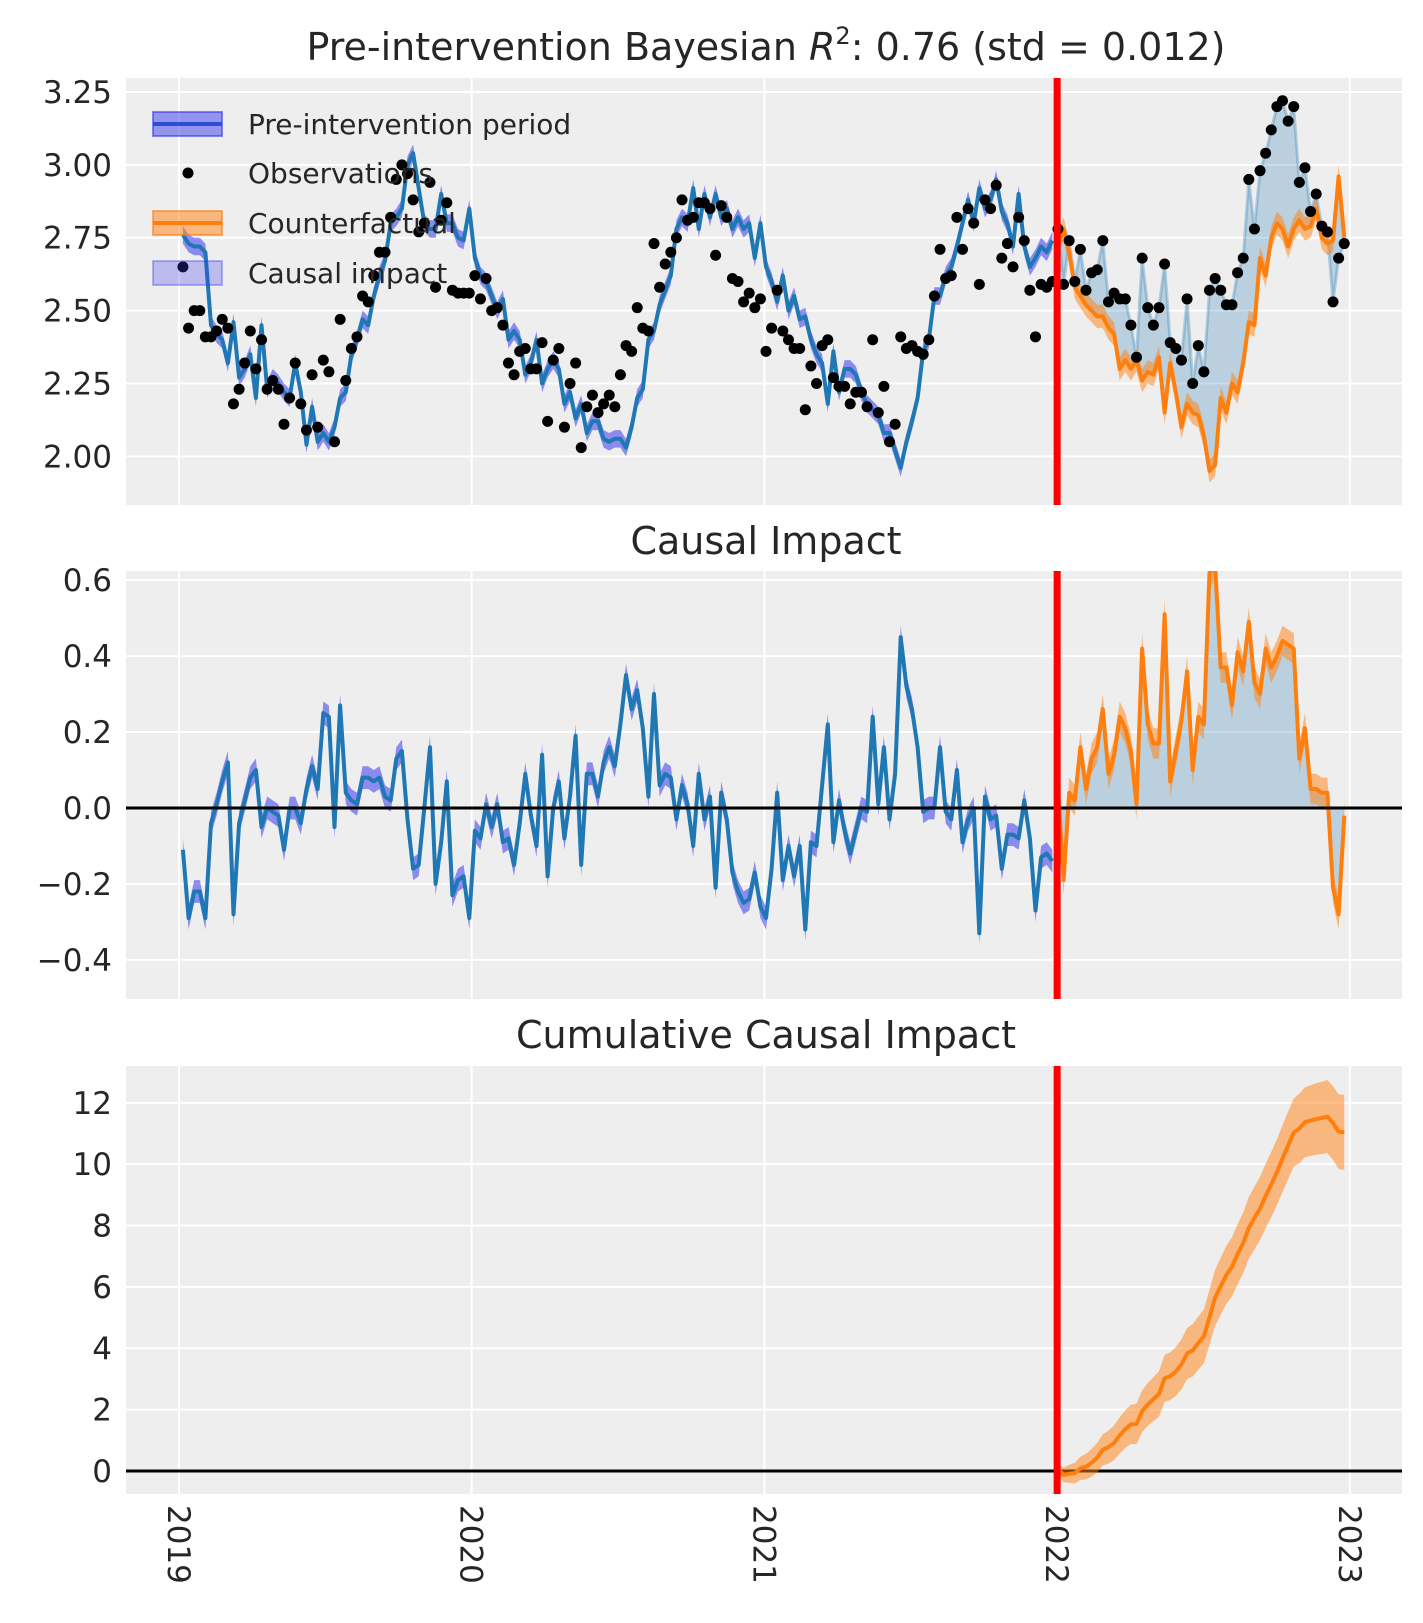  I want to click on x-tick-label: 2021, so click(763, 1544).